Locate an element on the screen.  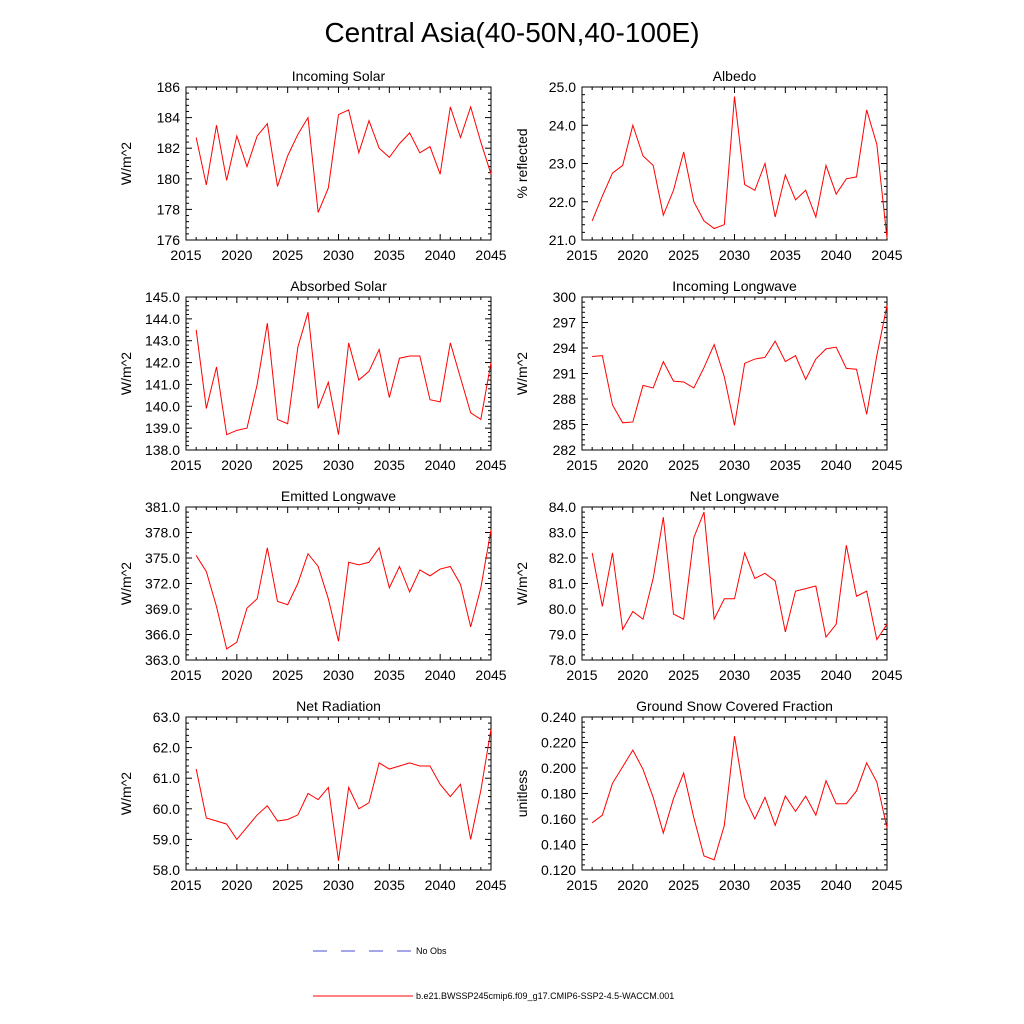
y-tick-label: 141.0 is located at coordinates (162, 384).